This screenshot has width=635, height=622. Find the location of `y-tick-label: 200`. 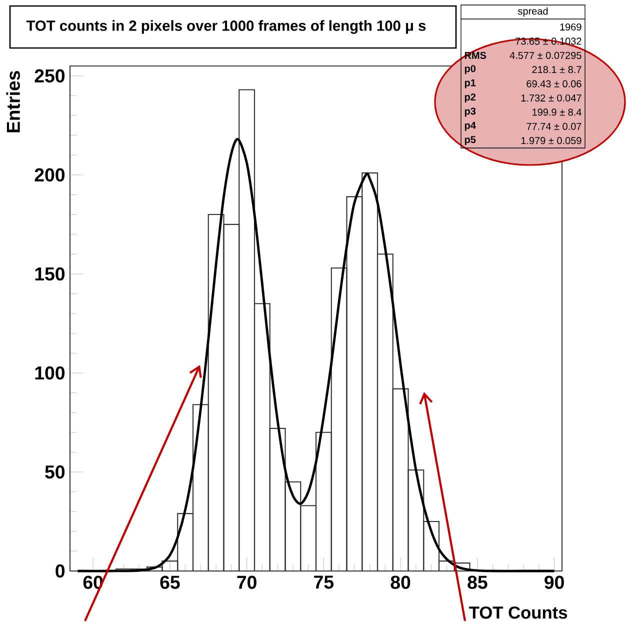

y-tick-label: 200 is located at coordinates (49, 175).